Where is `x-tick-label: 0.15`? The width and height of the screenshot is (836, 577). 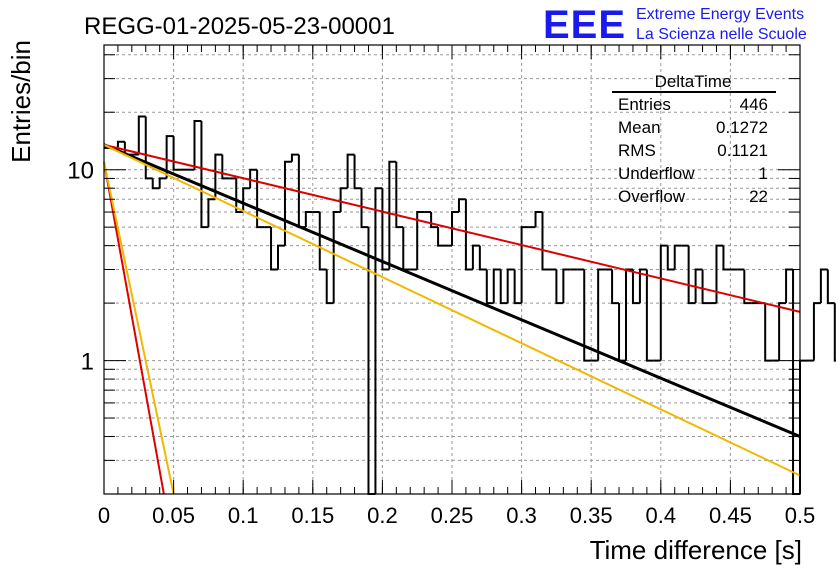 x-tick-label: 0.15 is located at coordinates (312, 515).